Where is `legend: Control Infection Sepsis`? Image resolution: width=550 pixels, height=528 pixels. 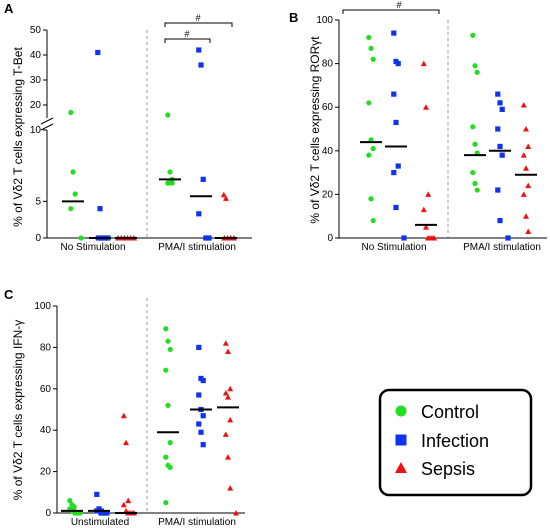 legend: Control Infection Sepsis is located at coordinates (455, 442).